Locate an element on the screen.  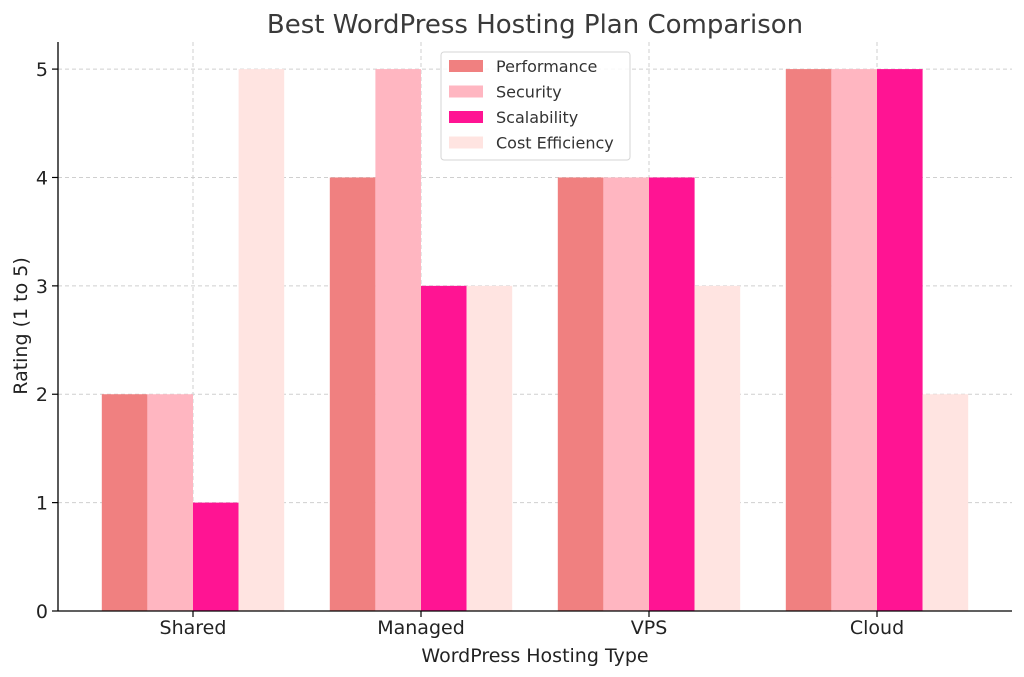
bar-security-cloud is located at coordinates (854, 340).